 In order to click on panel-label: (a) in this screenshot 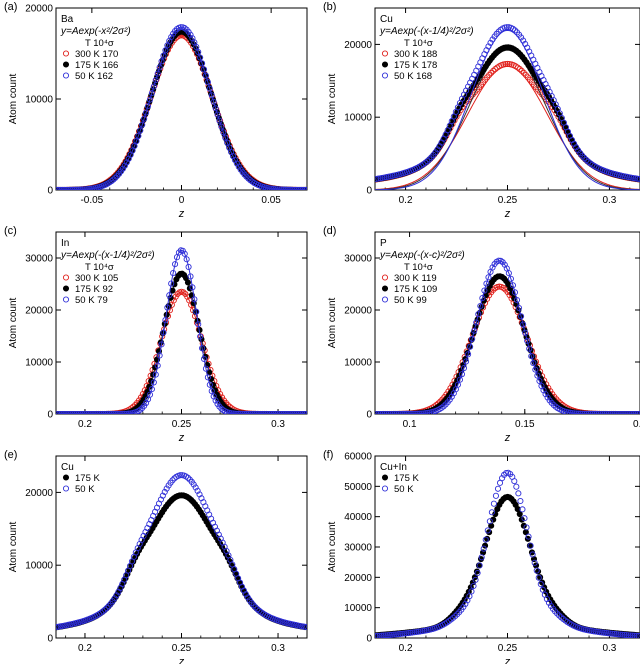, I will do `click(10, 7)`.